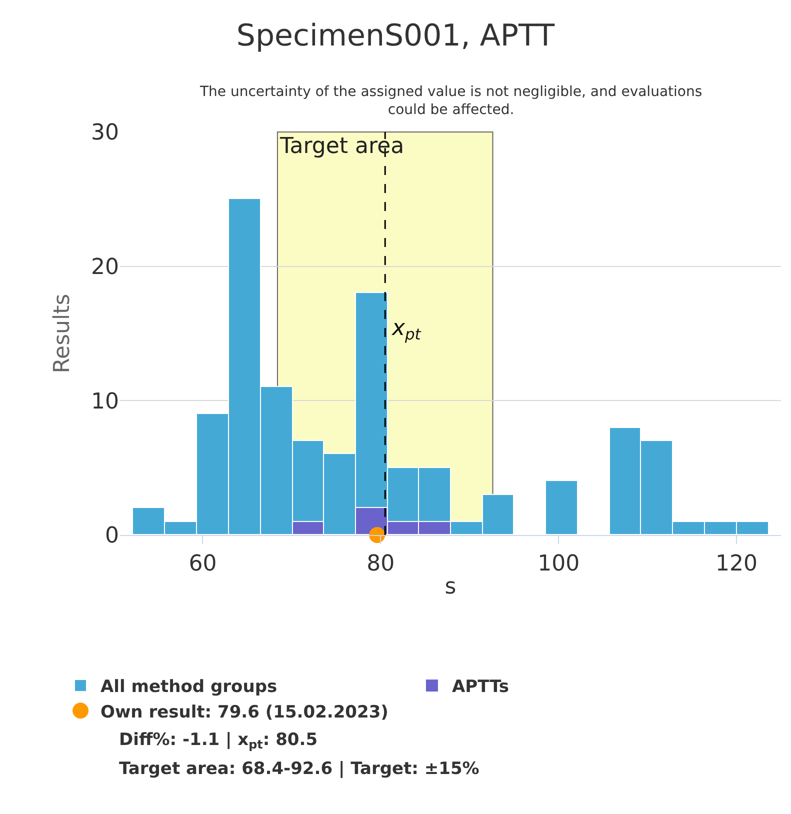  Describe the element at coordinates (244, 712) in the screenshot. I see `legend-label: Own result: 79.6 (15.02.2023)` at that location.